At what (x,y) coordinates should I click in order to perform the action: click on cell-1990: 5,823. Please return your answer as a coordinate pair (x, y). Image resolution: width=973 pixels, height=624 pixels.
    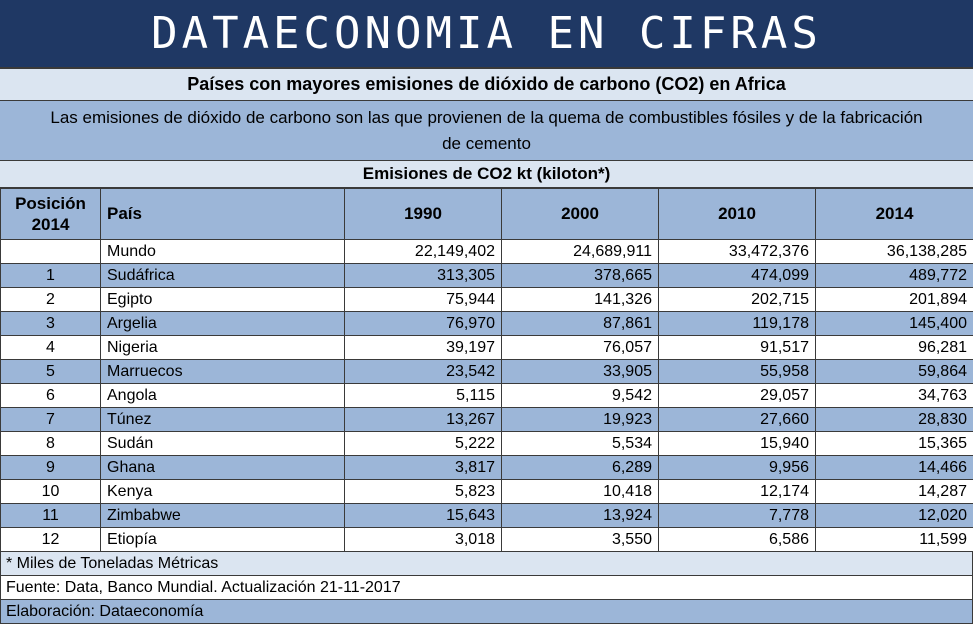
    Looking at the image, I should click on (423, 491).